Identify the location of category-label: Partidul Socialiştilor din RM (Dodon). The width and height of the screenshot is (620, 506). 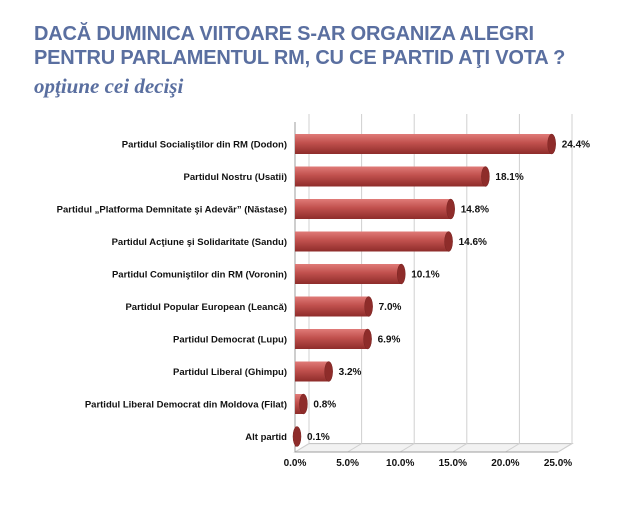
(204, 145).